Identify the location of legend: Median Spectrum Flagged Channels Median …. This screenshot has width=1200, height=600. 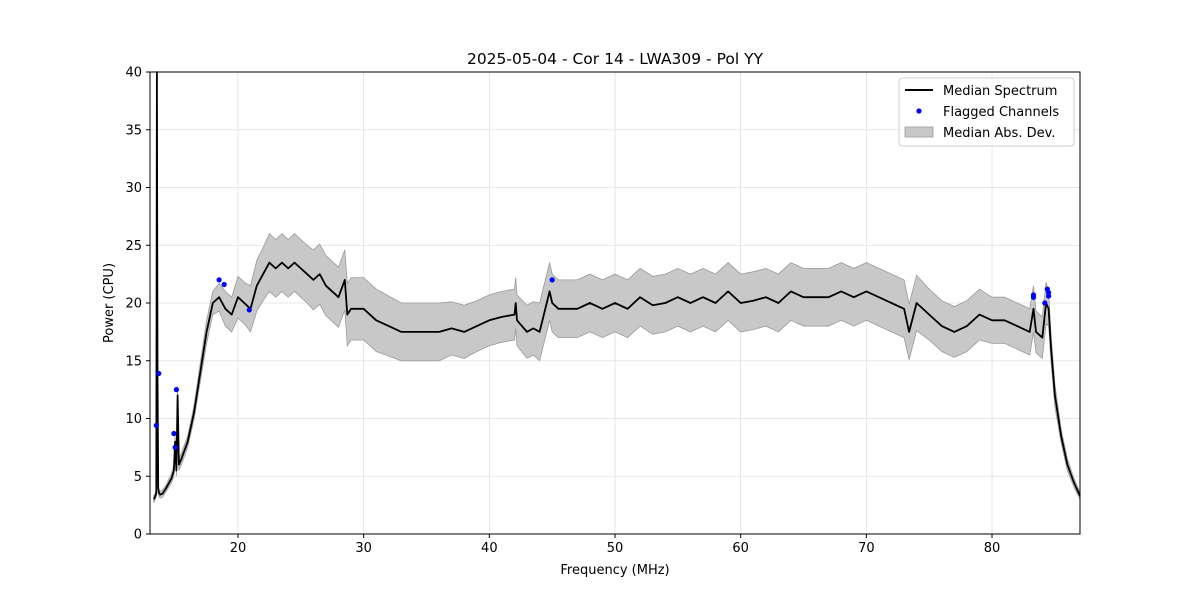
(986, 112).